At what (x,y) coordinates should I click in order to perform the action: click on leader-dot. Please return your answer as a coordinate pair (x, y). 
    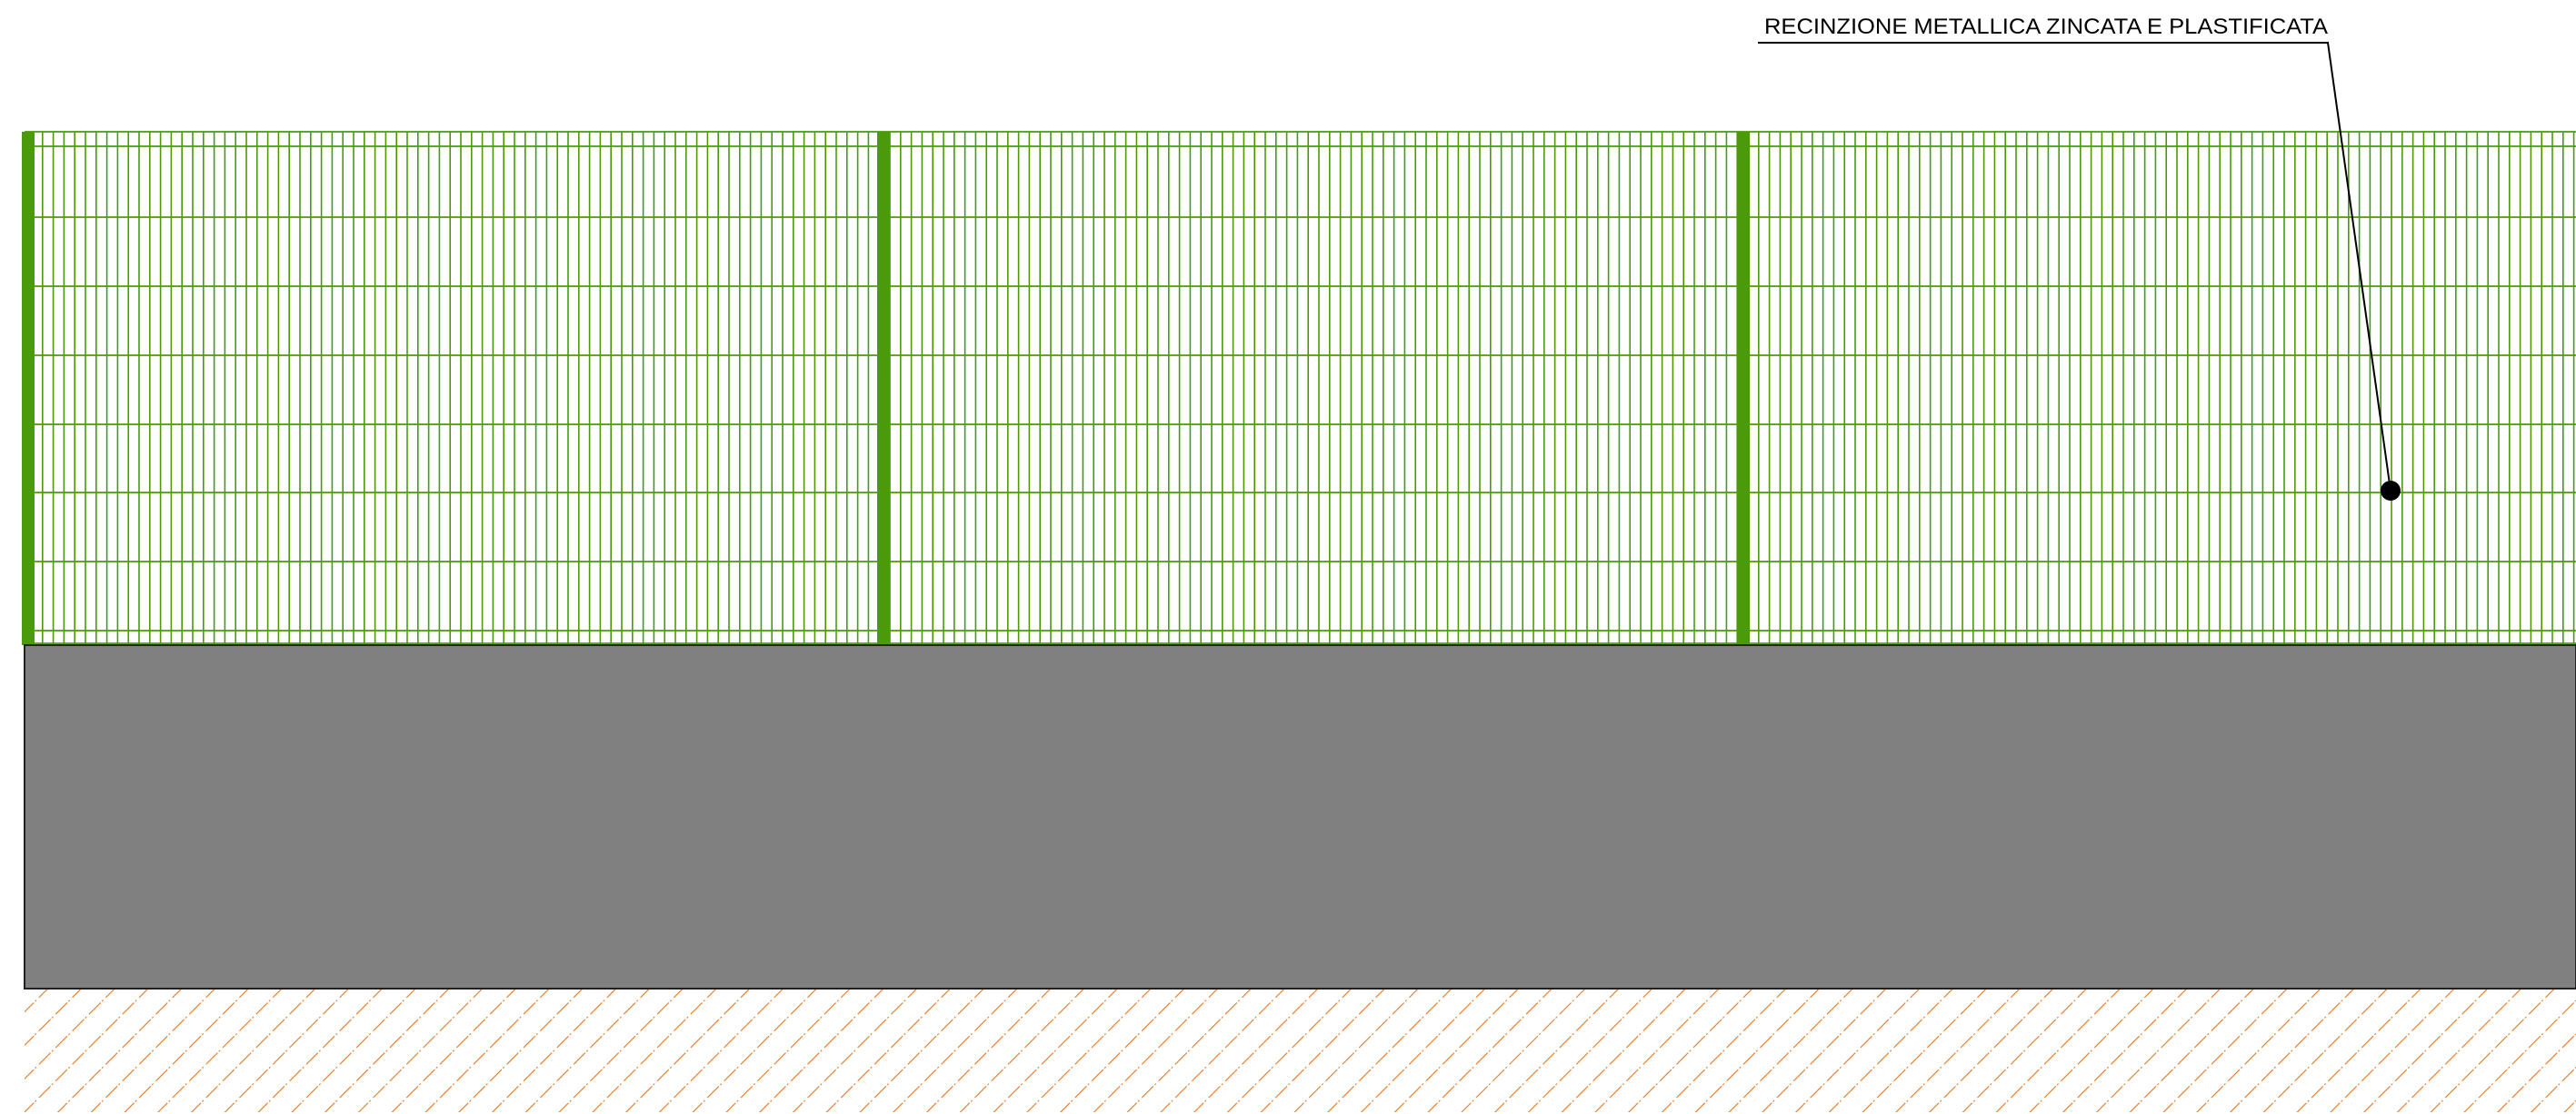
    Looking at the image, I should click on (2391, 491).